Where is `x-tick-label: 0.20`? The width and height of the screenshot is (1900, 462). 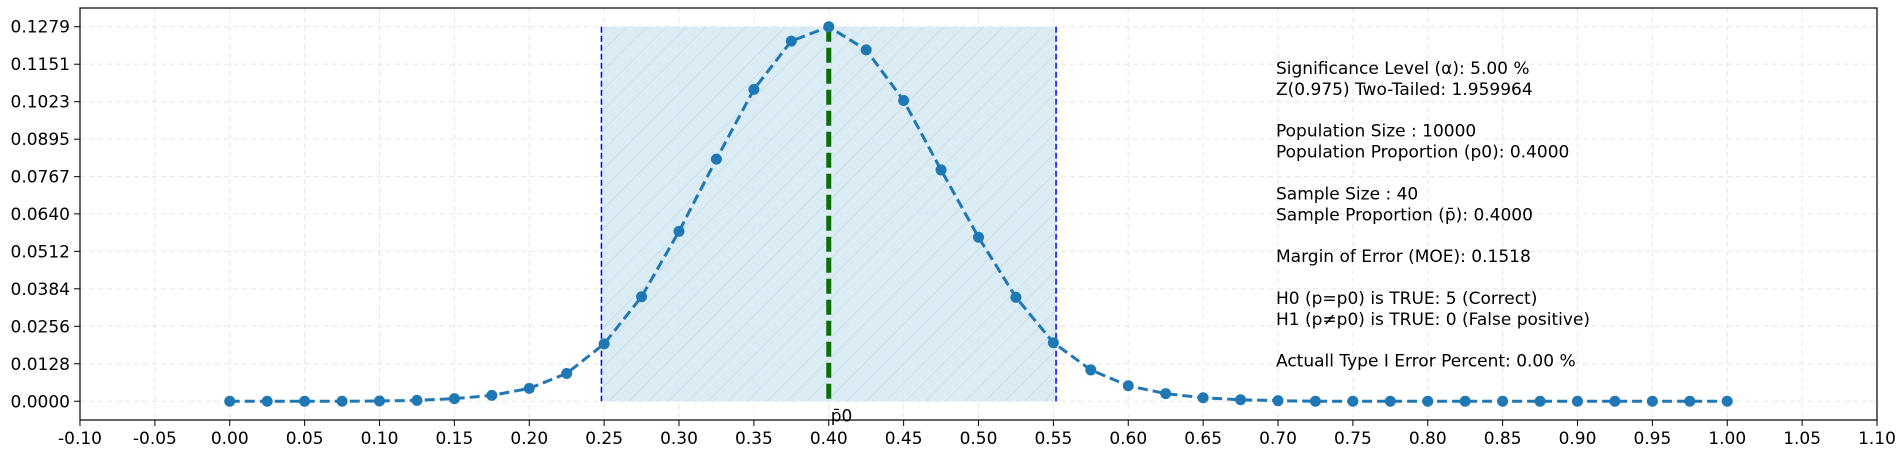 x-tick-label: 0.20 is located at coordinates (529, 439).